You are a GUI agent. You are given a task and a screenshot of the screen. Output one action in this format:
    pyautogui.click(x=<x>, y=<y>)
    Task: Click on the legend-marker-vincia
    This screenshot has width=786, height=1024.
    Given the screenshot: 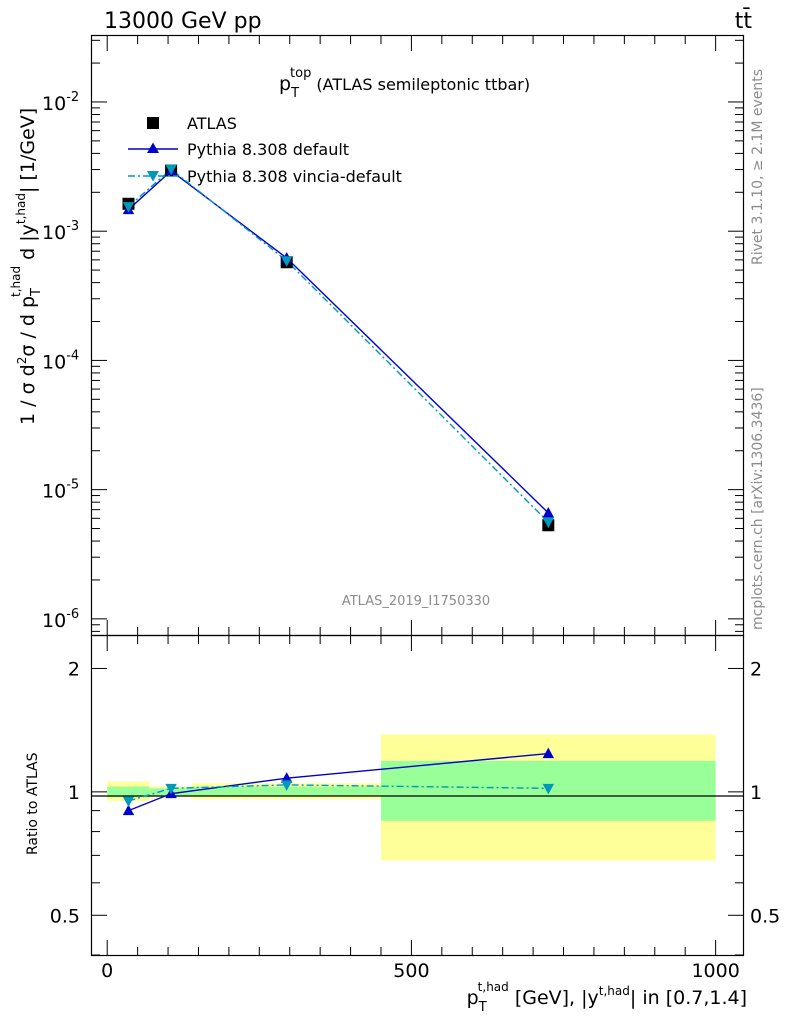 What is the action you would take?
    pyautogui.click(x=153, y=176)
    